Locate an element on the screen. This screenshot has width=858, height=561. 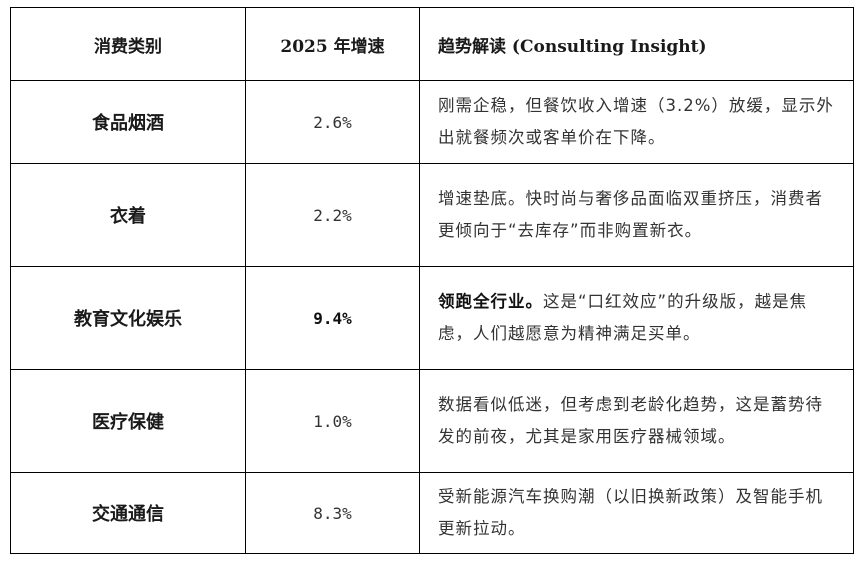
category-cell: 医疗保健 is located at coordinates (128, 421).